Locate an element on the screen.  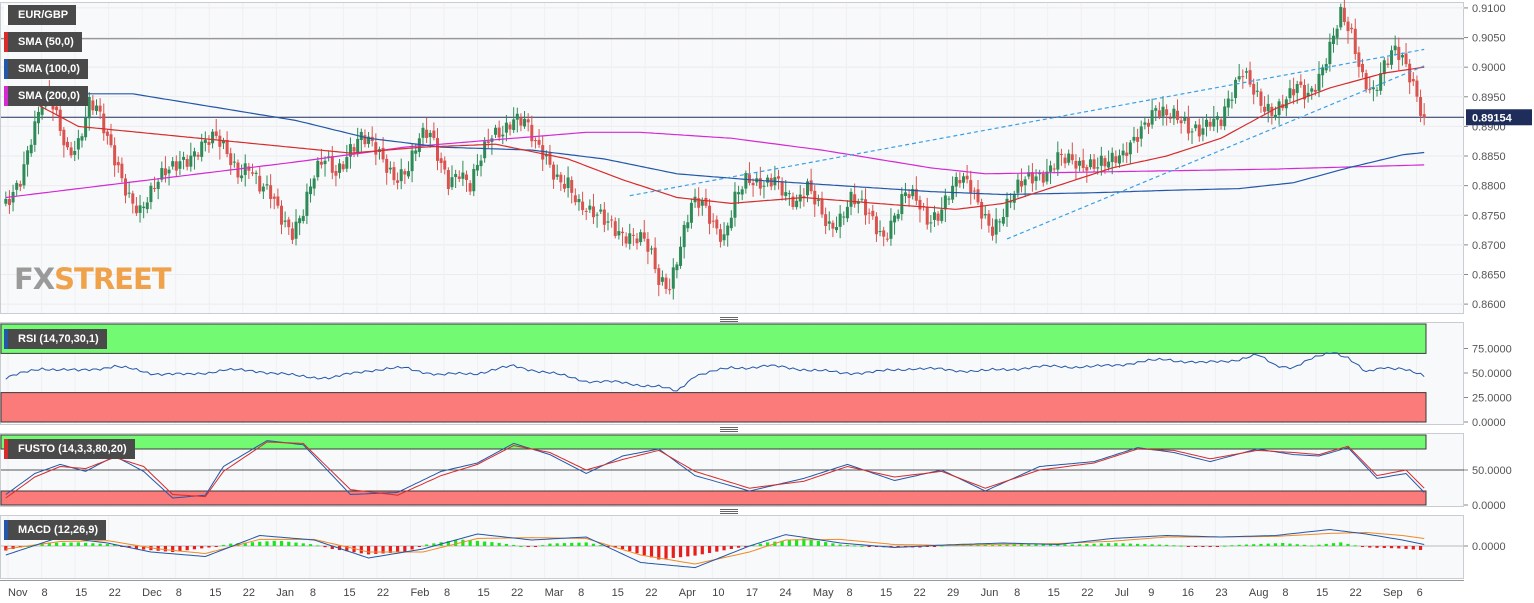
price-axis-label: 0.8850 is located at coordinates (1489, 157).